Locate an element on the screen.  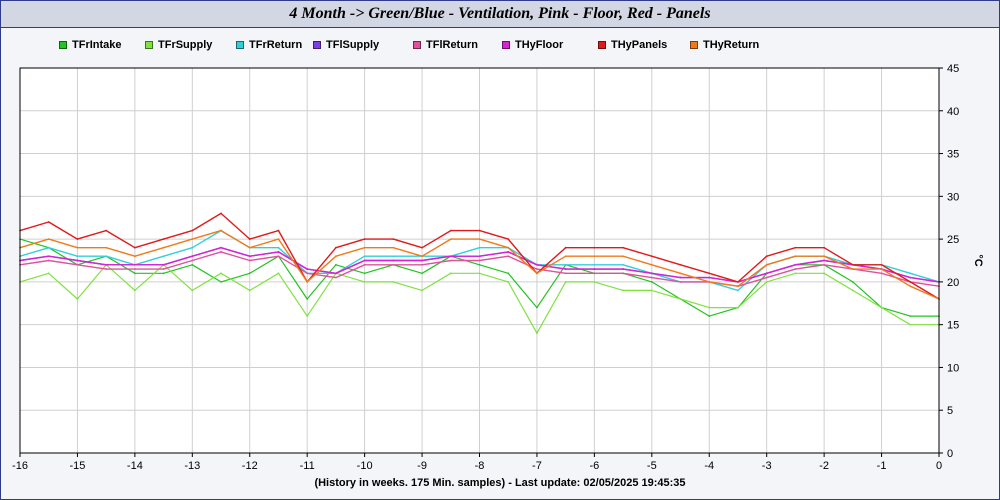
x-tick-label: -8 is located at coordinates (480, 466).